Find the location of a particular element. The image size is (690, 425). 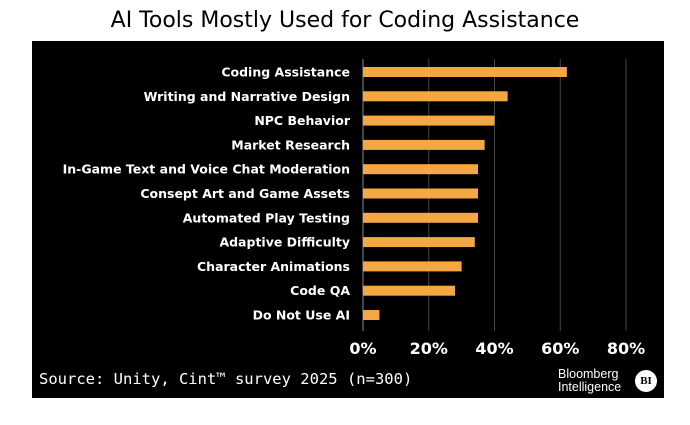

category-label: Code QA is located at coordinates (320, 290).